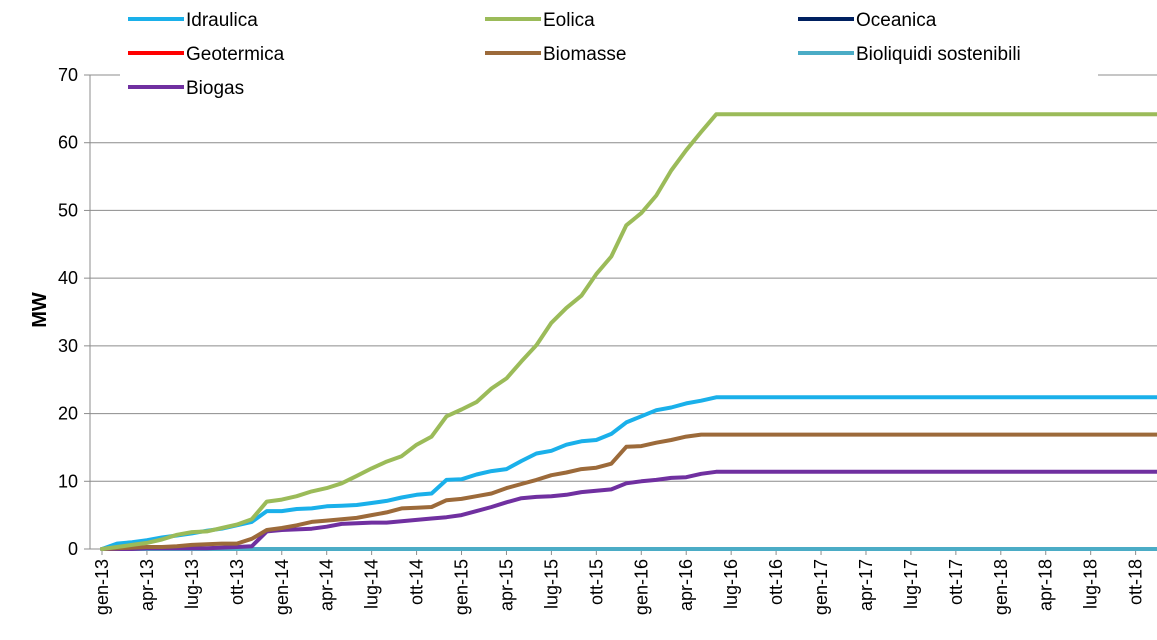 The width and height of the screenshot is (1157, 640). Describe the element at coordinates (776, 582) in the screenshot. I see `x-tick-label: ott-16` at that location.